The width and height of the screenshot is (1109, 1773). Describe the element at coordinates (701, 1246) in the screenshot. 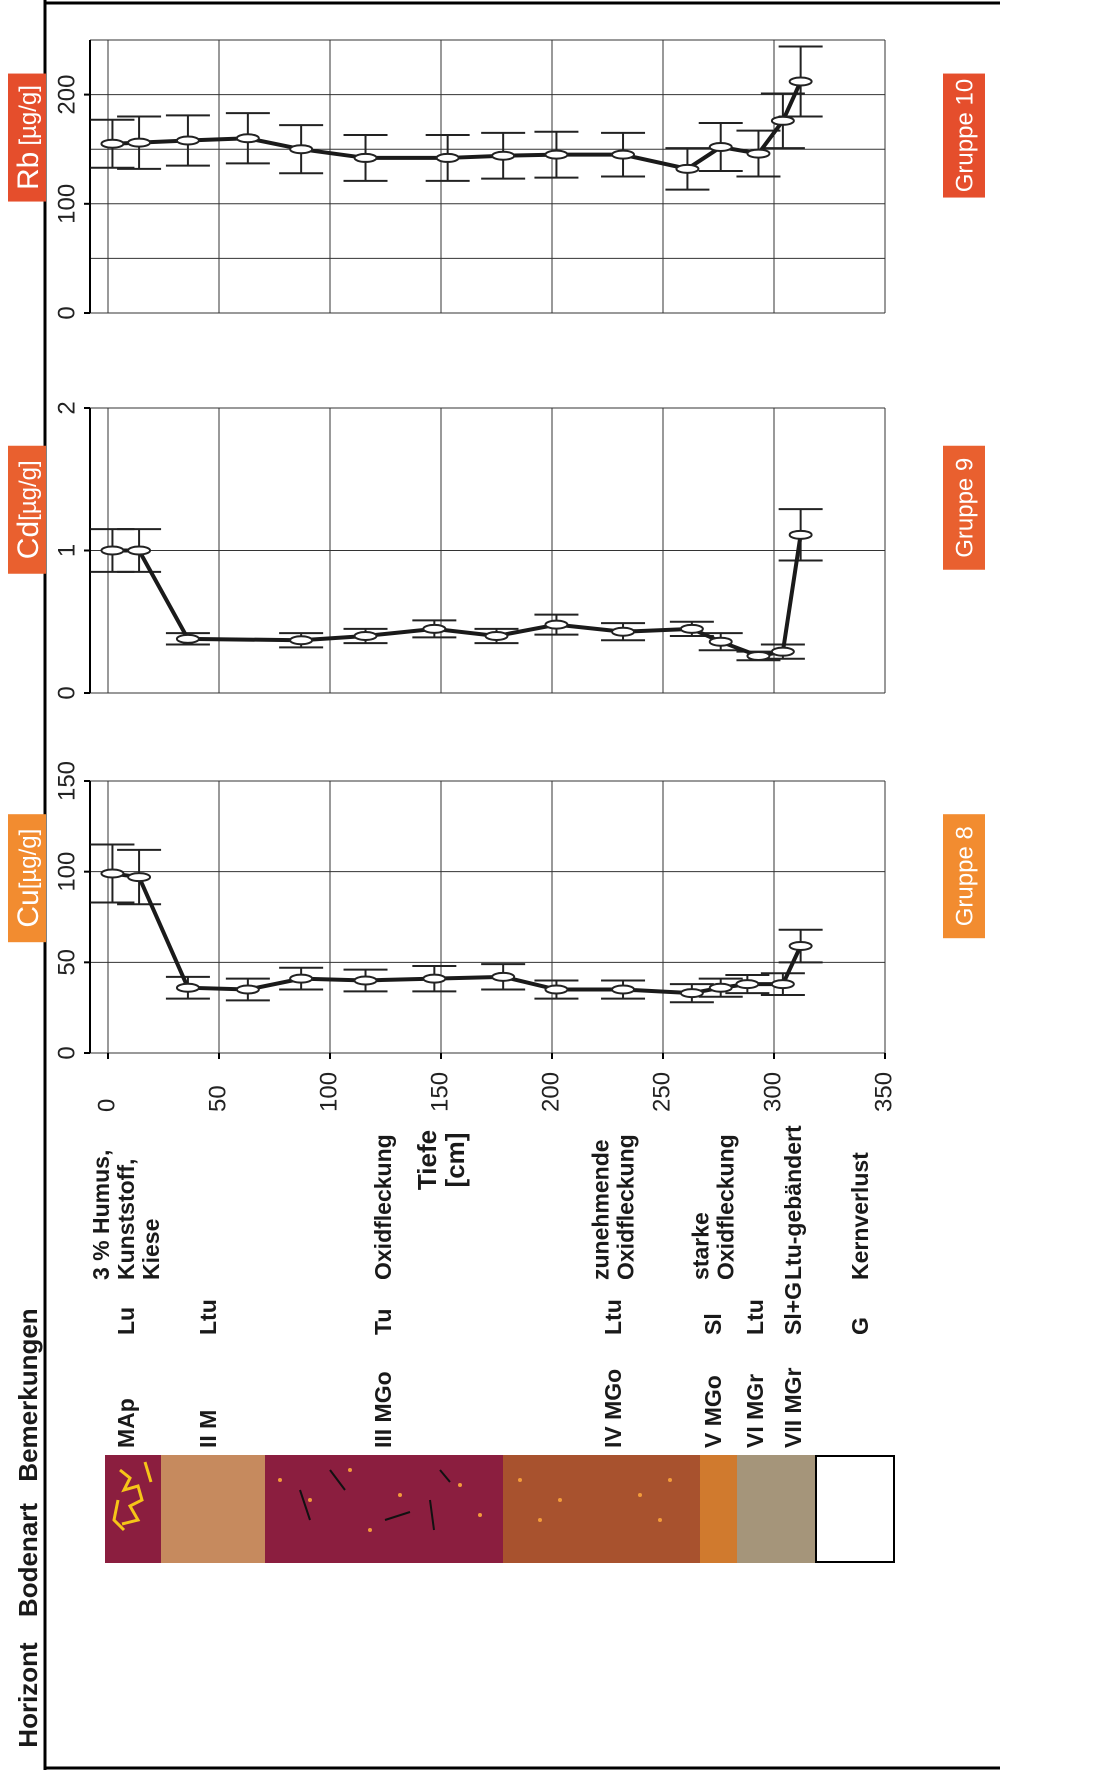

I see `remark: starke` at that location.